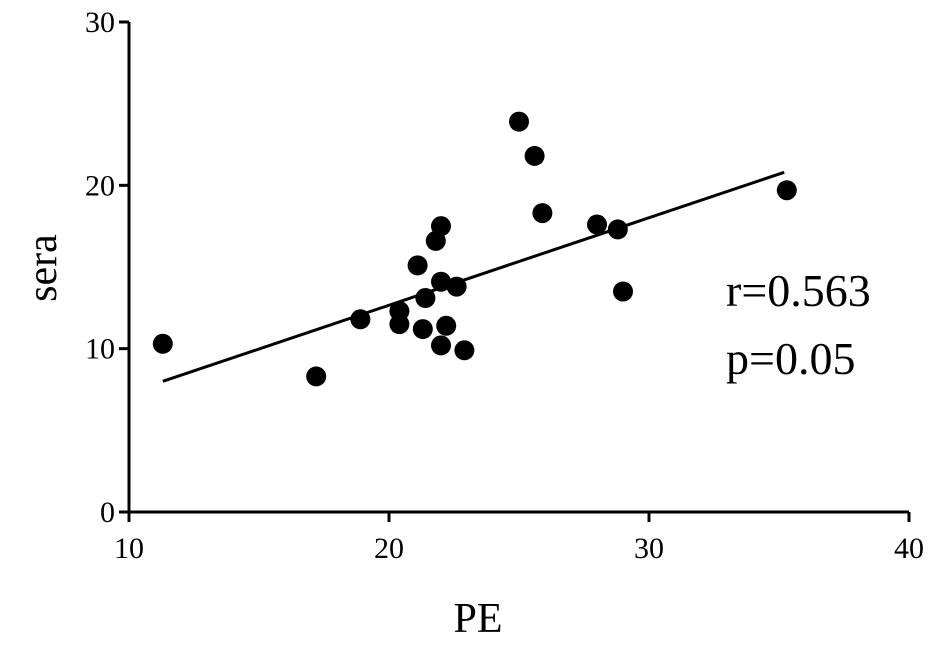  Describe the element at coordinates (107, 512) in the screenshot. I see `y-tick-label: 0` at that location.